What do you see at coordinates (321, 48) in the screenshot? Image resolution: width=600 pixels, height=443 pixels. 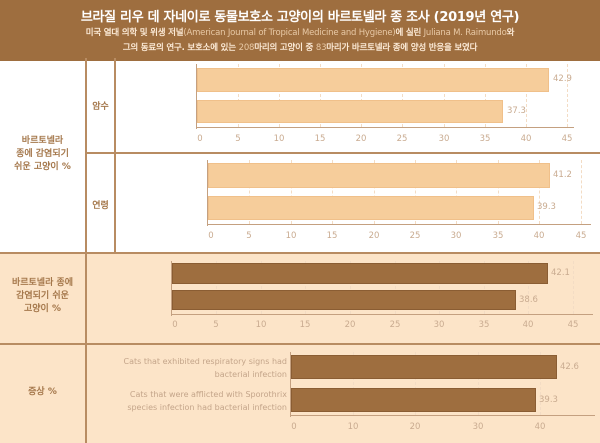 I see `positive-cats: 83` at bounding box center [321, 48].